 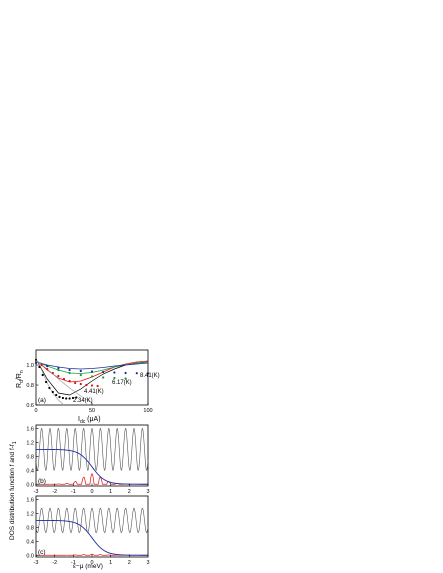 I want to click on panel-b-ytick-label: 0.4, so click(x=30, y=471).